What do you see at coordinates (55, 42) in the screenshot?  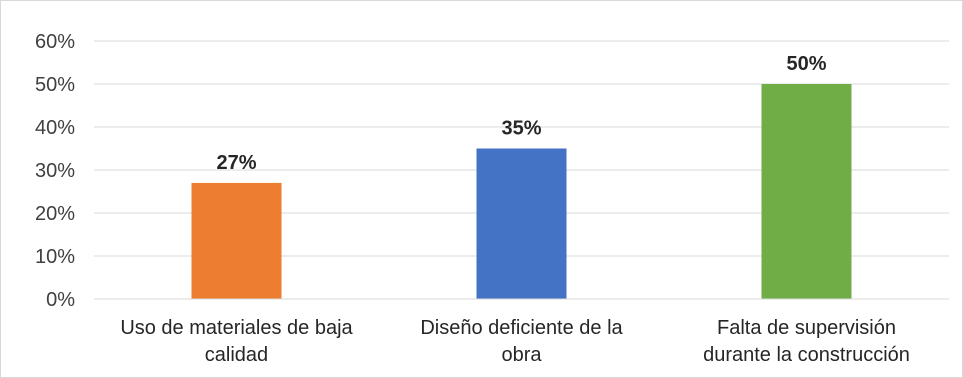 I see `y-tick-label-6: 60%` at bounding box center [55, 42].